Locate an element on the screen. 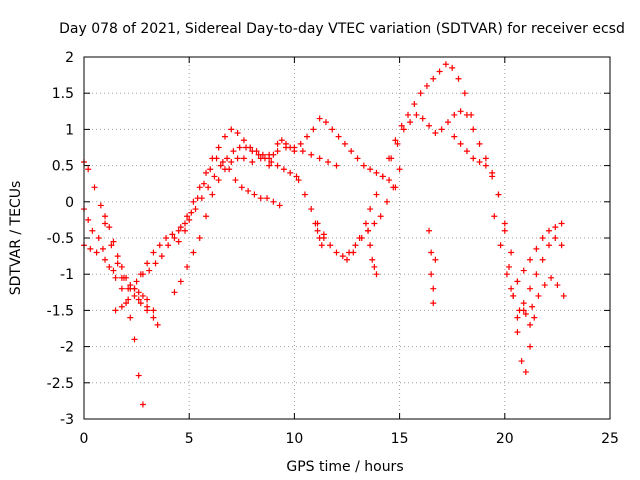  series-sat-o is located at coordinates (432, 267).